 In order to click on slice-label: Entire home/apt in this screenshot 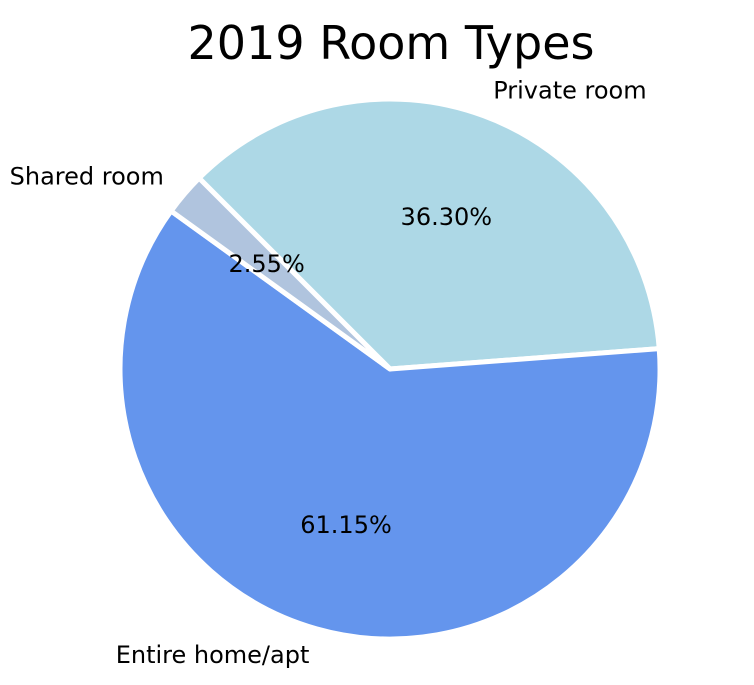, I will do `click(213, 655)`.